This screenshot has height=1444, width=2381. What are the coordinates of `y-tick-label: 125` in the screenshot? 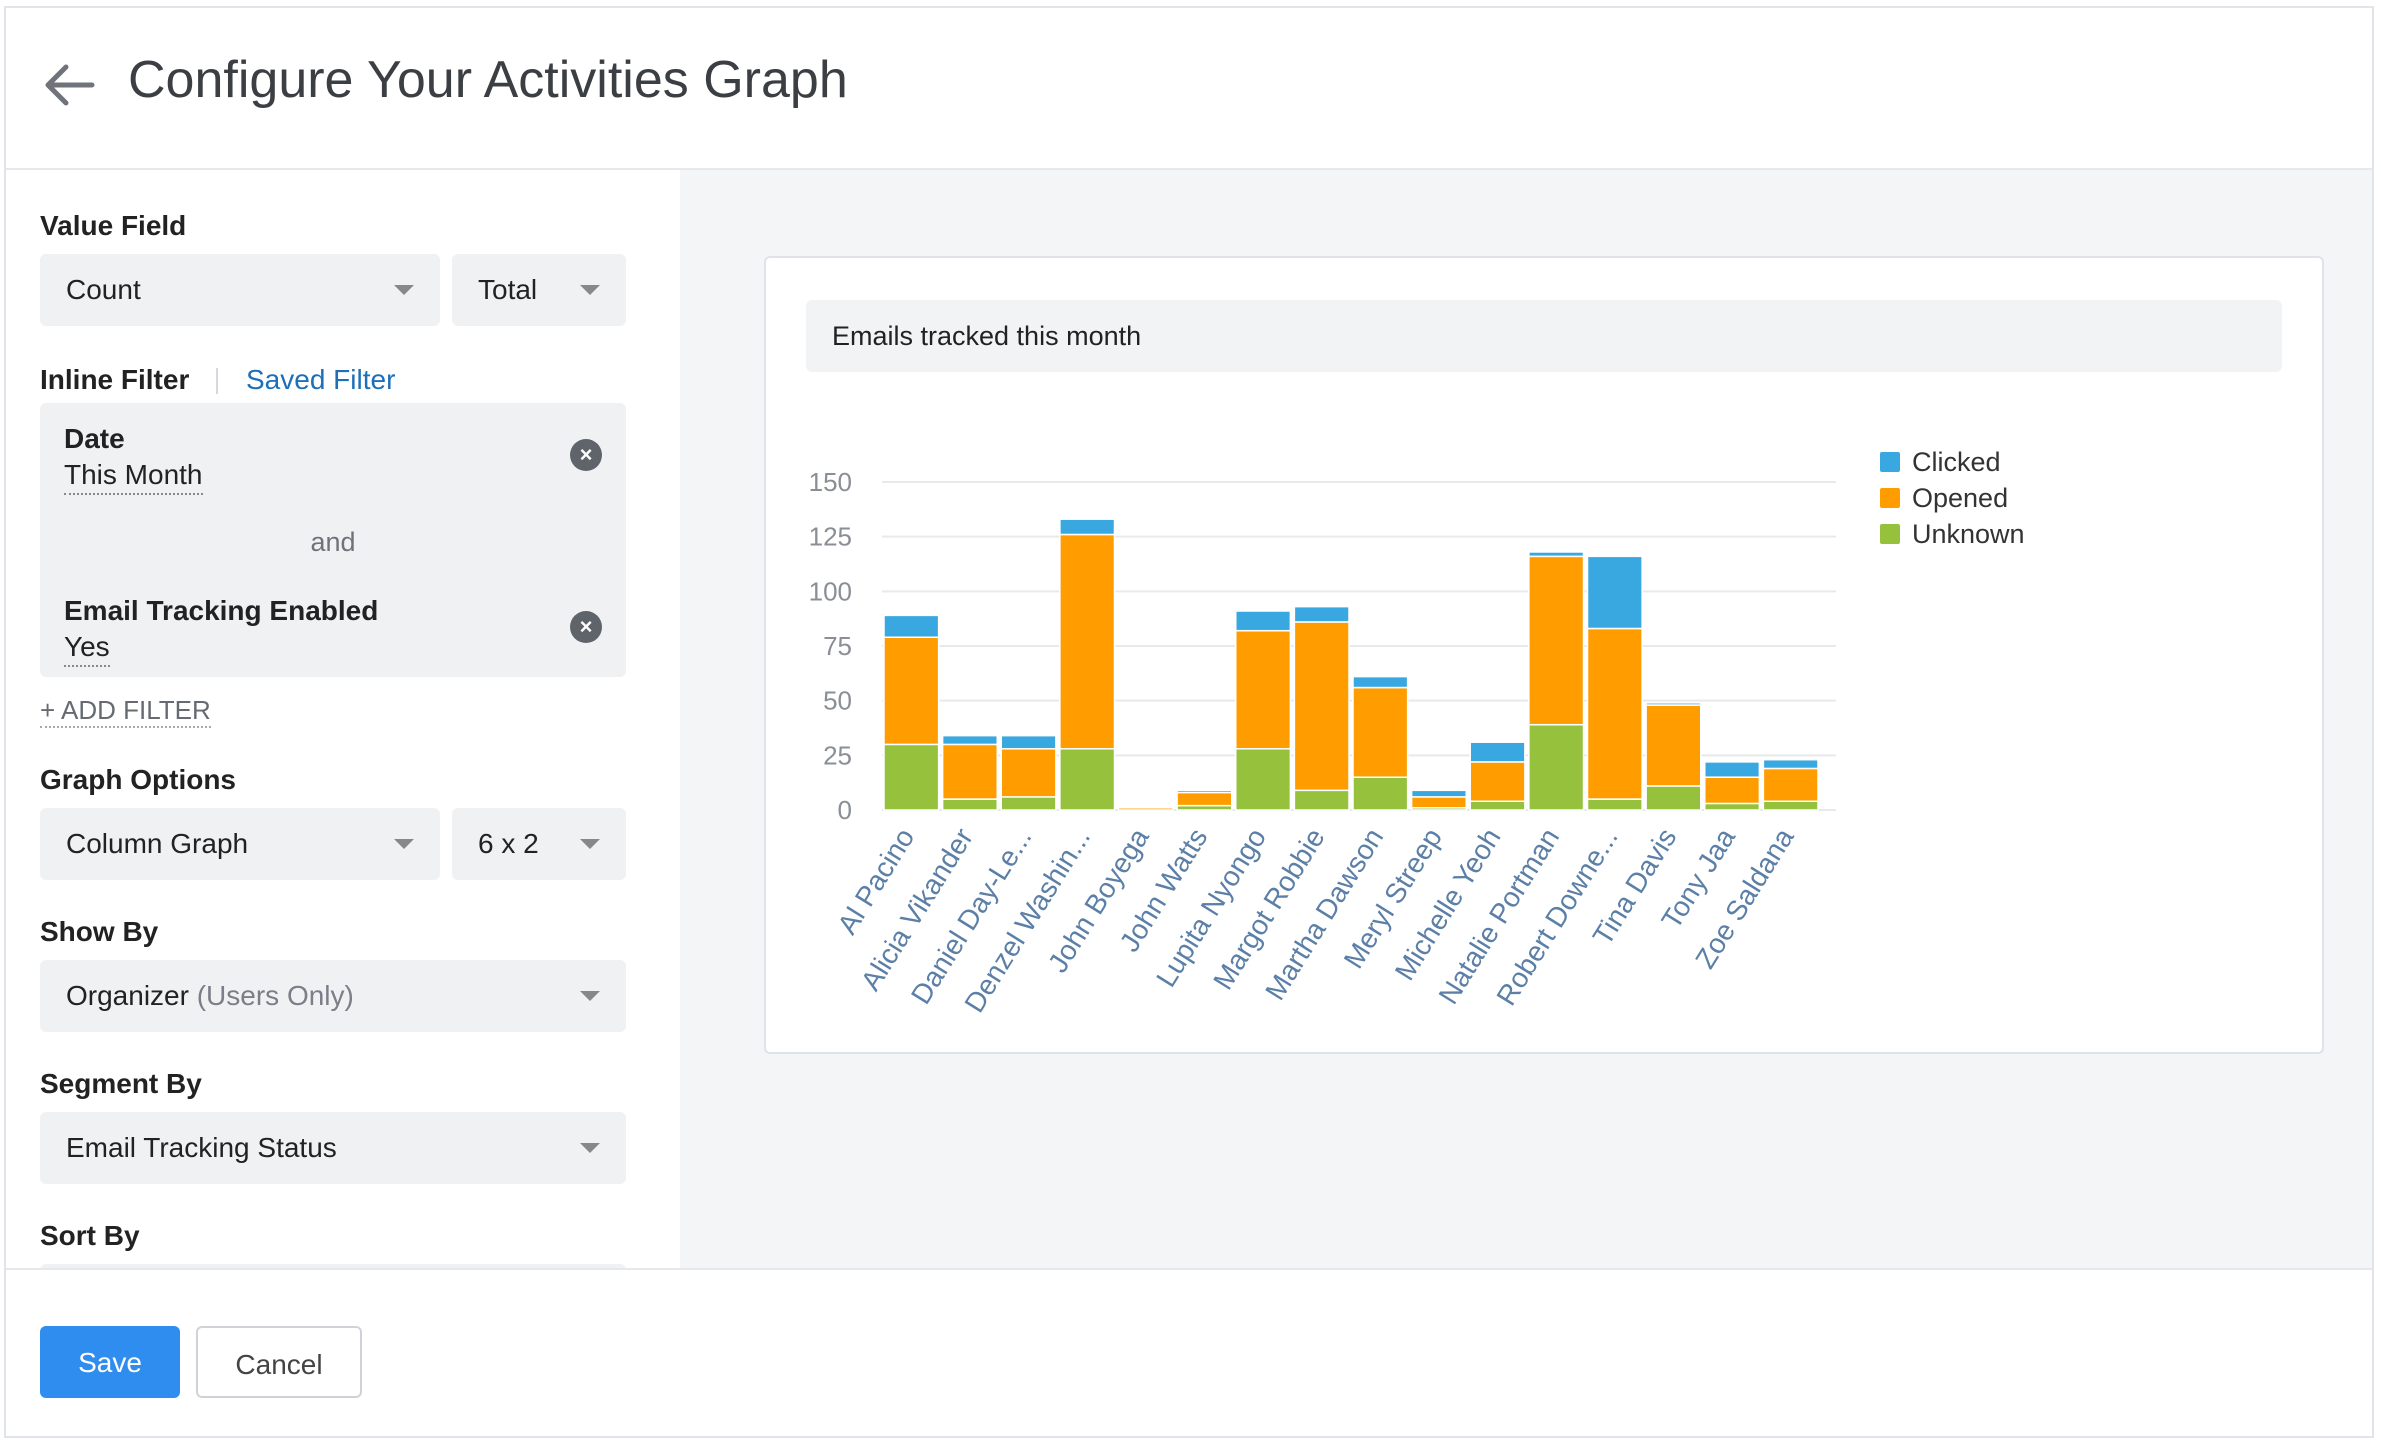 It's located at (830, 537).